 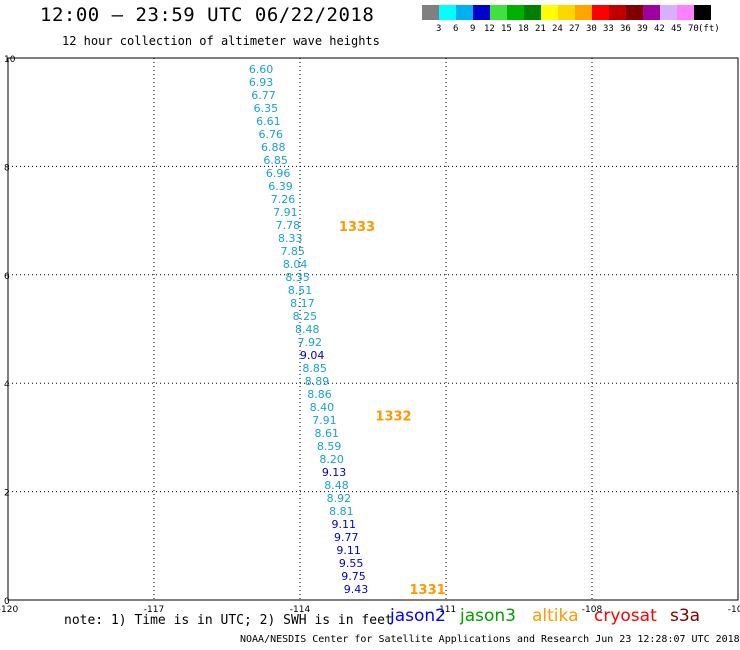 What do you see at coordinates (439, 29) in the screenshot?
I see `color-scale-label: 3` at bounding box center [439, 29].